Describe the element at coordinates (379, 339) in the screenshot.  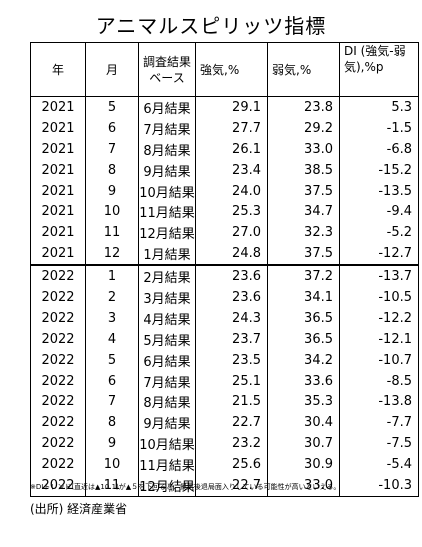
I see `cell-di: -12.1` at that location.